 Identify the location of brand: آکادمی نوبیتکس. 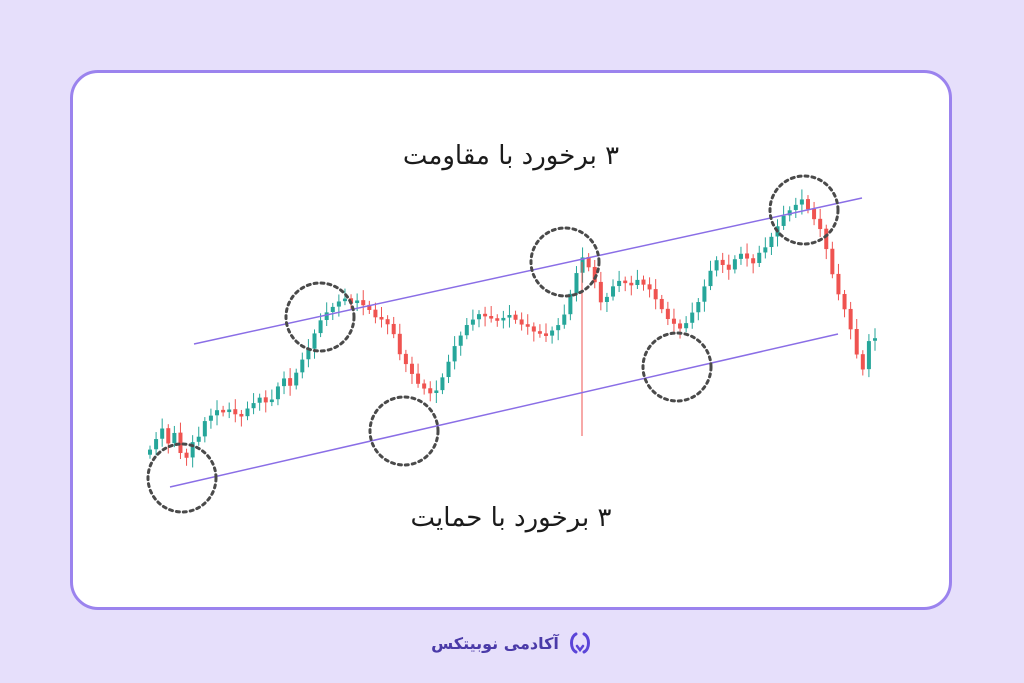
(512, 643).